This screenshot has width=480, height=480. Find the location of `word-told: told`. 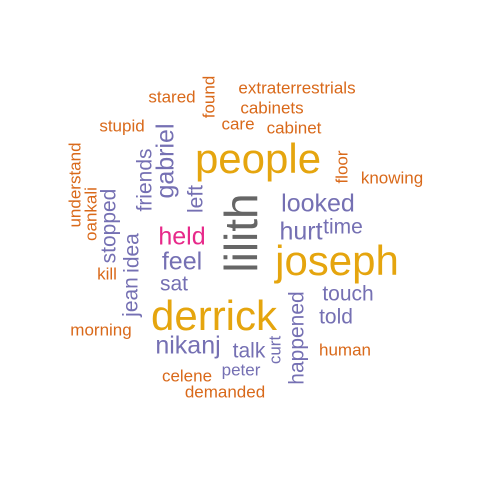

word-told: told is located at coordinates (336, 317).